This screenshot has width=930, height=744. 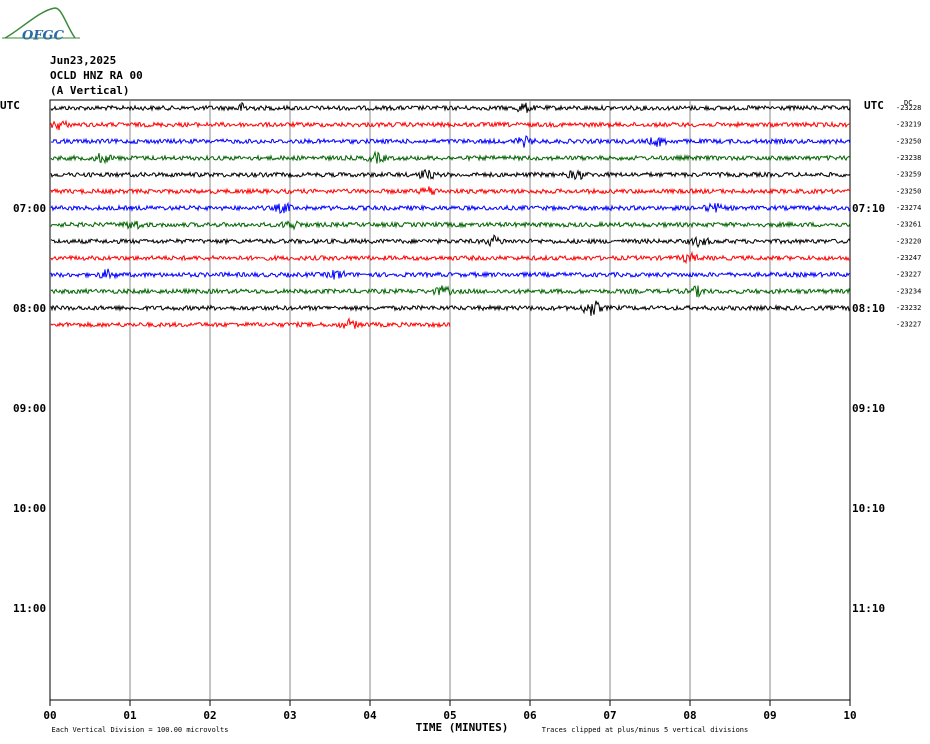 What do you see at coordinates (908, 241) in the screenshot?
I see `dc-offset: -23220` at bounding box center [908, 241].